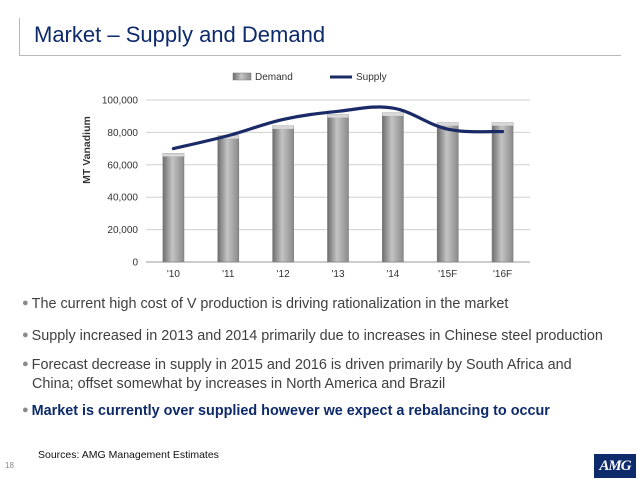 This screenshot has height=479, width=638. What do you see at coordinates (274, 77) in the screenshot?
I see `legend-demand-label: Demand` at bounding box center [274, 77].